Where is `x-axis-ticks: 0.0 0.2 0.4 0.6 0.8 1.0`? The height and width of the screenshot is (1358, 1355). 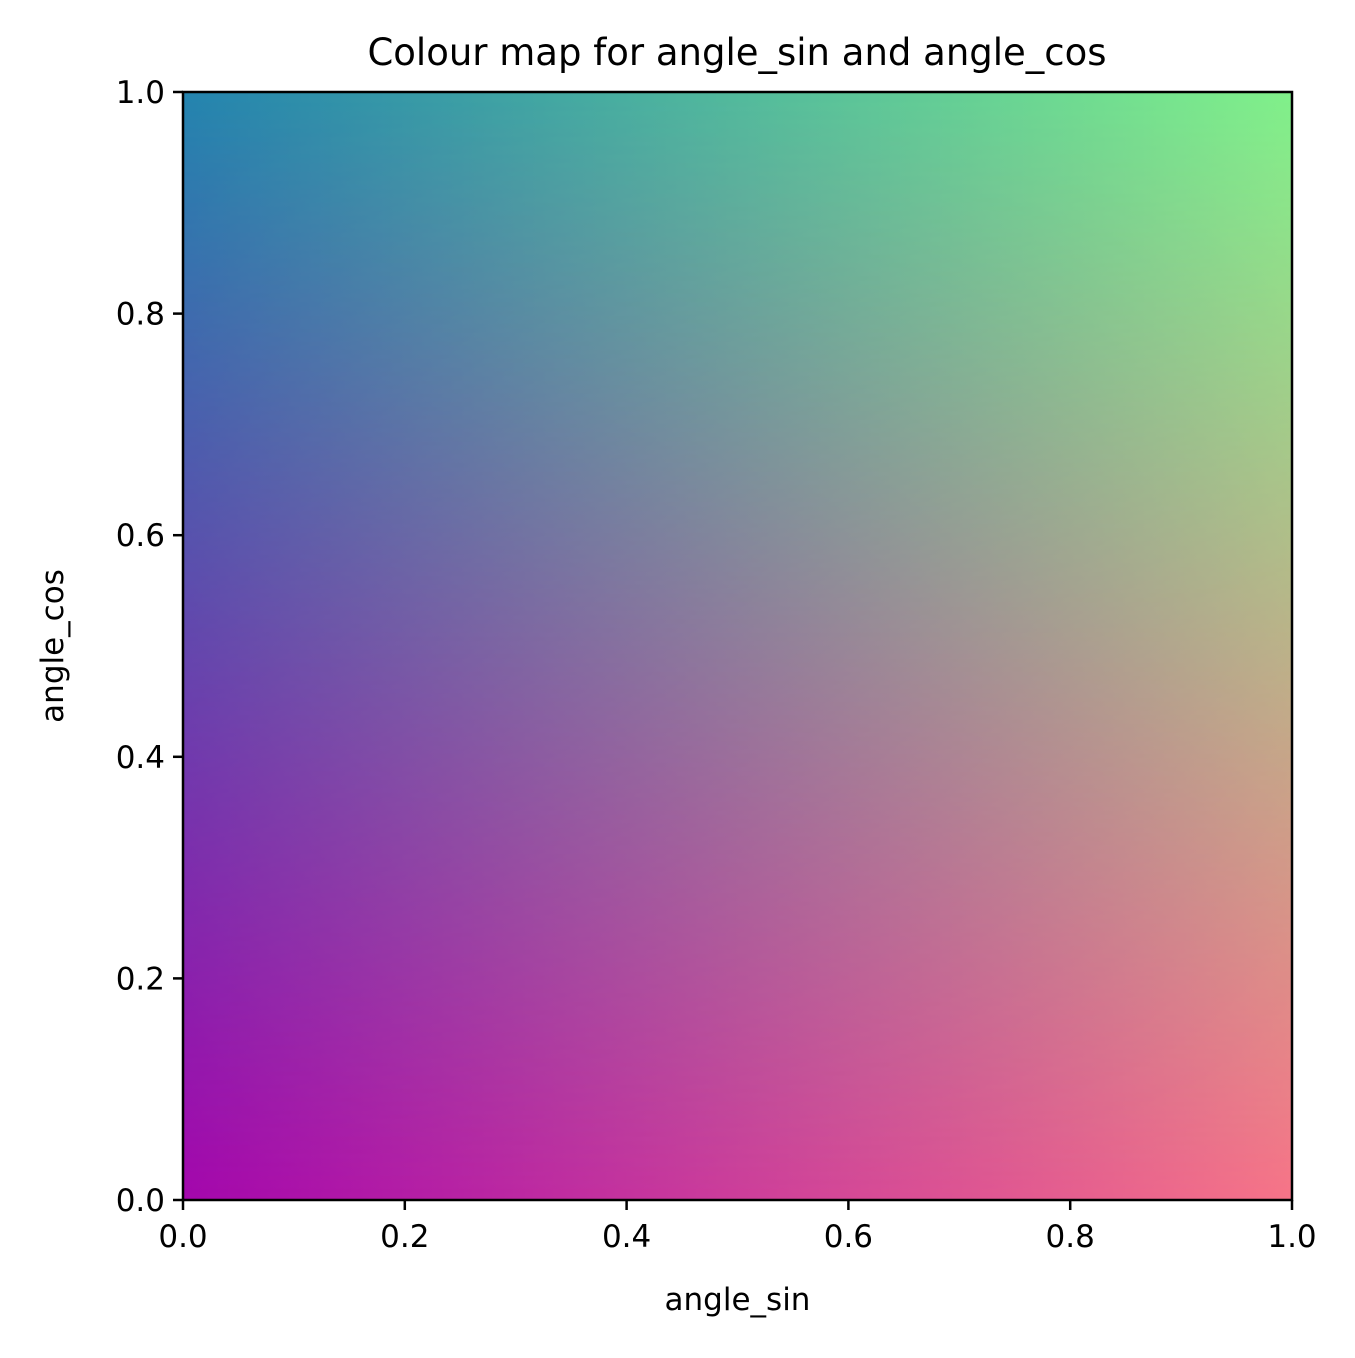 x-axis-ticks: 0.0 0.2 0.4 0.6 0.8 1.0 is located at coordinates (737, 1227).